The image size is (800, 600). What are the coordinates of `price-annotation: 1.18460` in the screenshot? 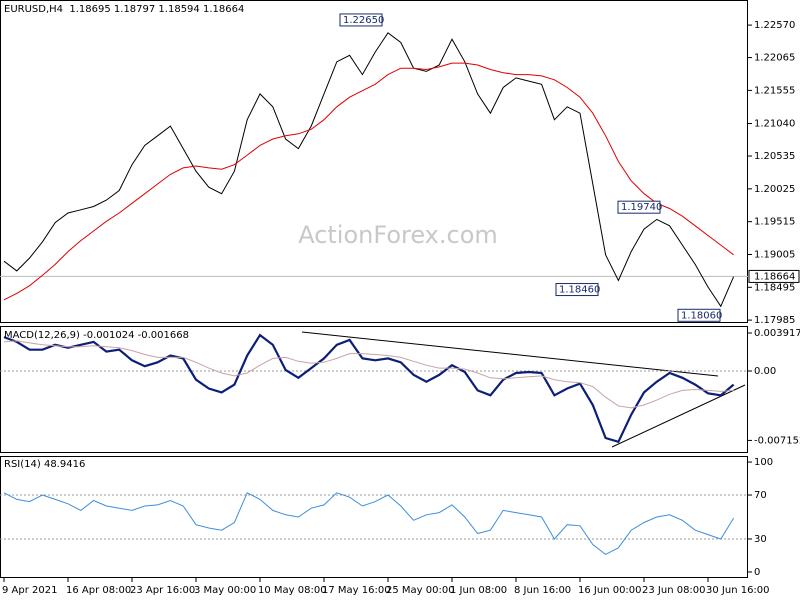 It's located at (579, 290).